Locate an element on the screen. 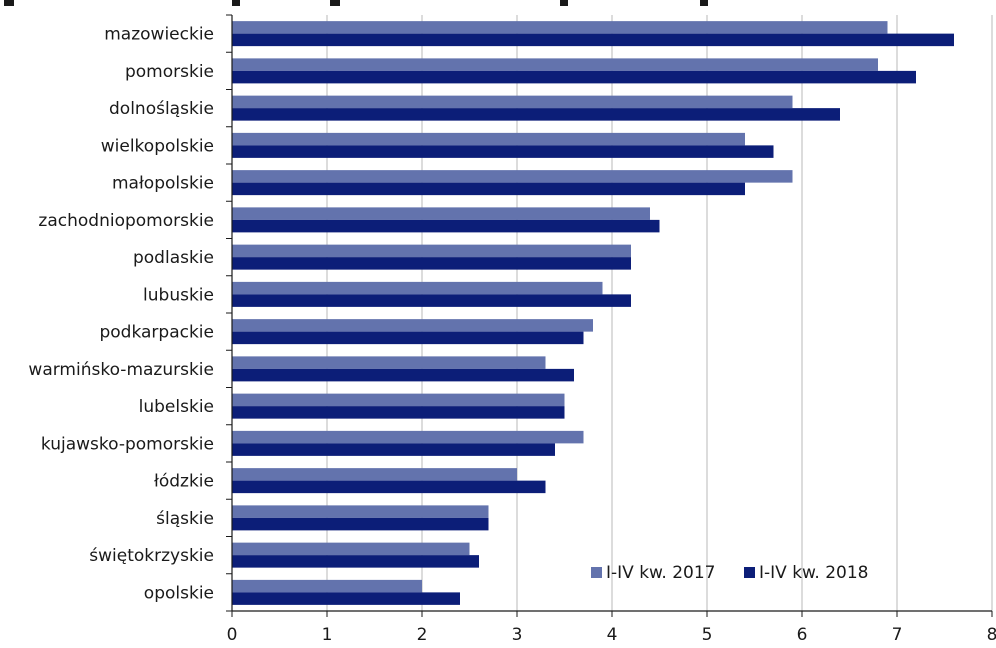  category-label: mazowieckie is located at coordinates (159, 35).